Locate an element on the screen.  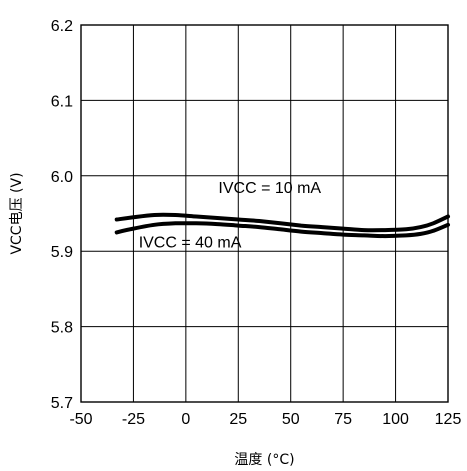
x-tick-label: 75 is located at coordinates (343, 419).